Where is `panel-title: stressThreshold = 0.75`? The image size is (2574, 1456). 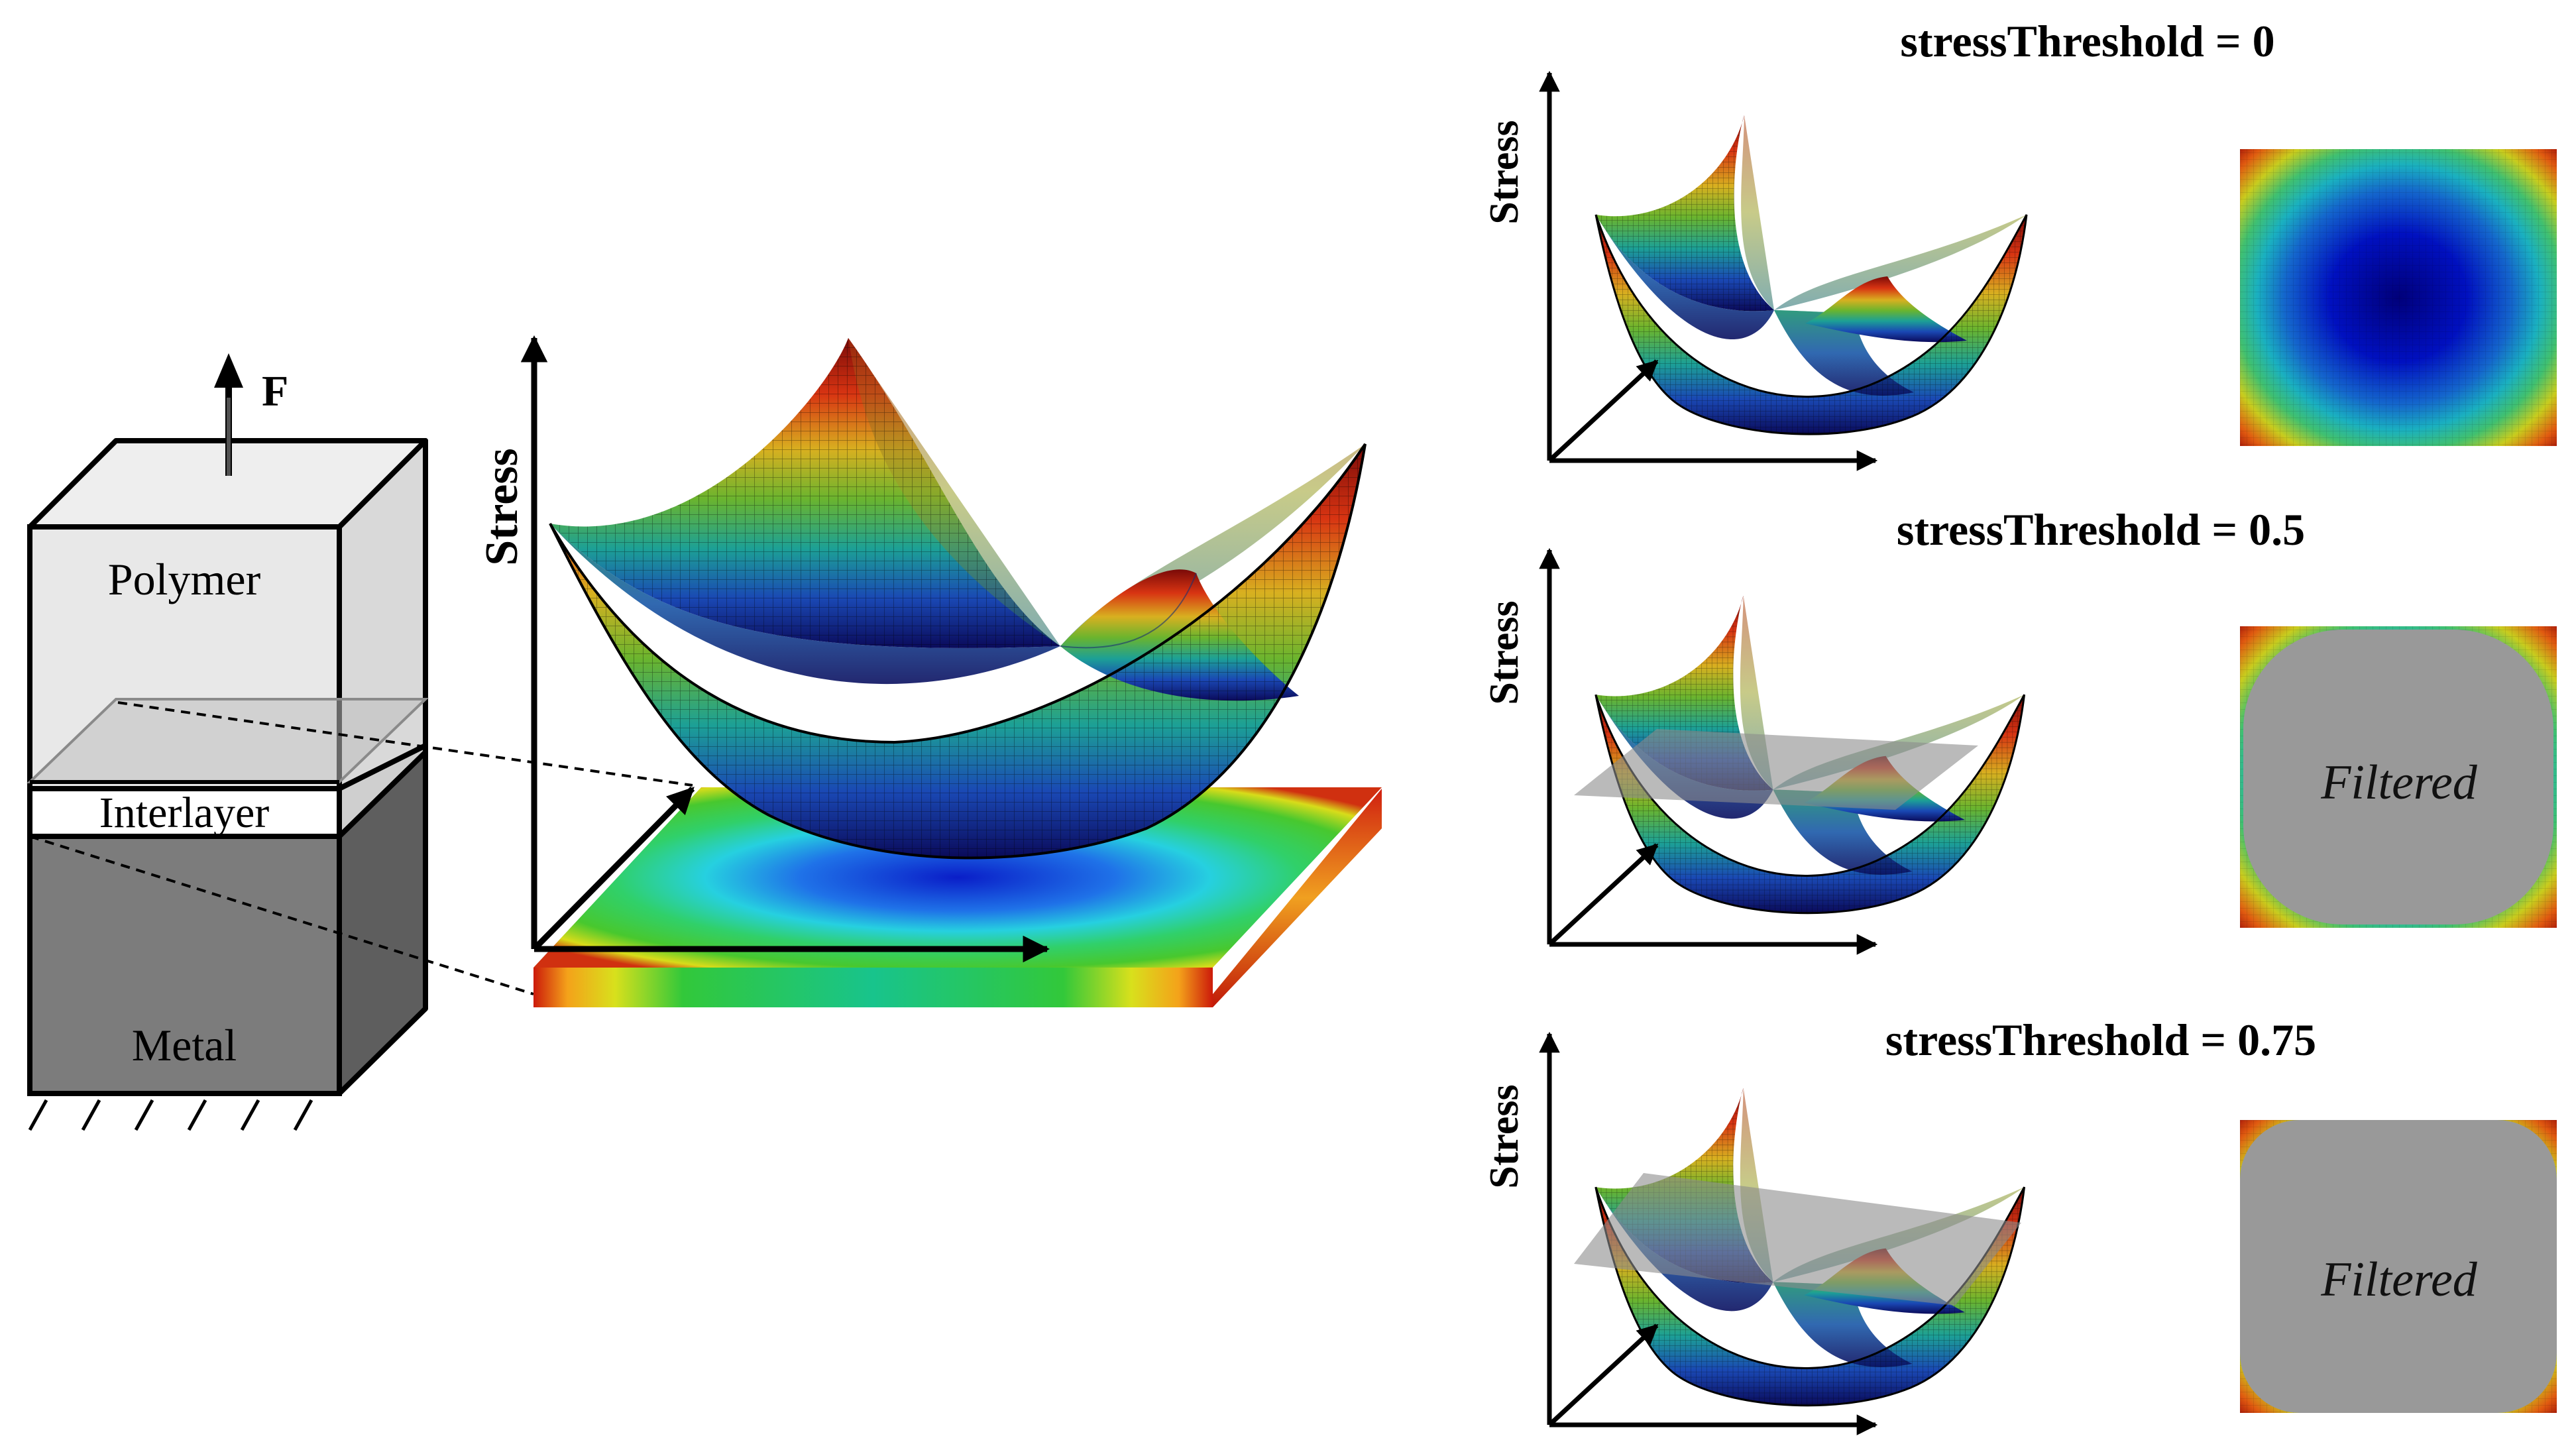
panel-title: stressThreshold = 0.75 is located at coordinates (2100, 1040).